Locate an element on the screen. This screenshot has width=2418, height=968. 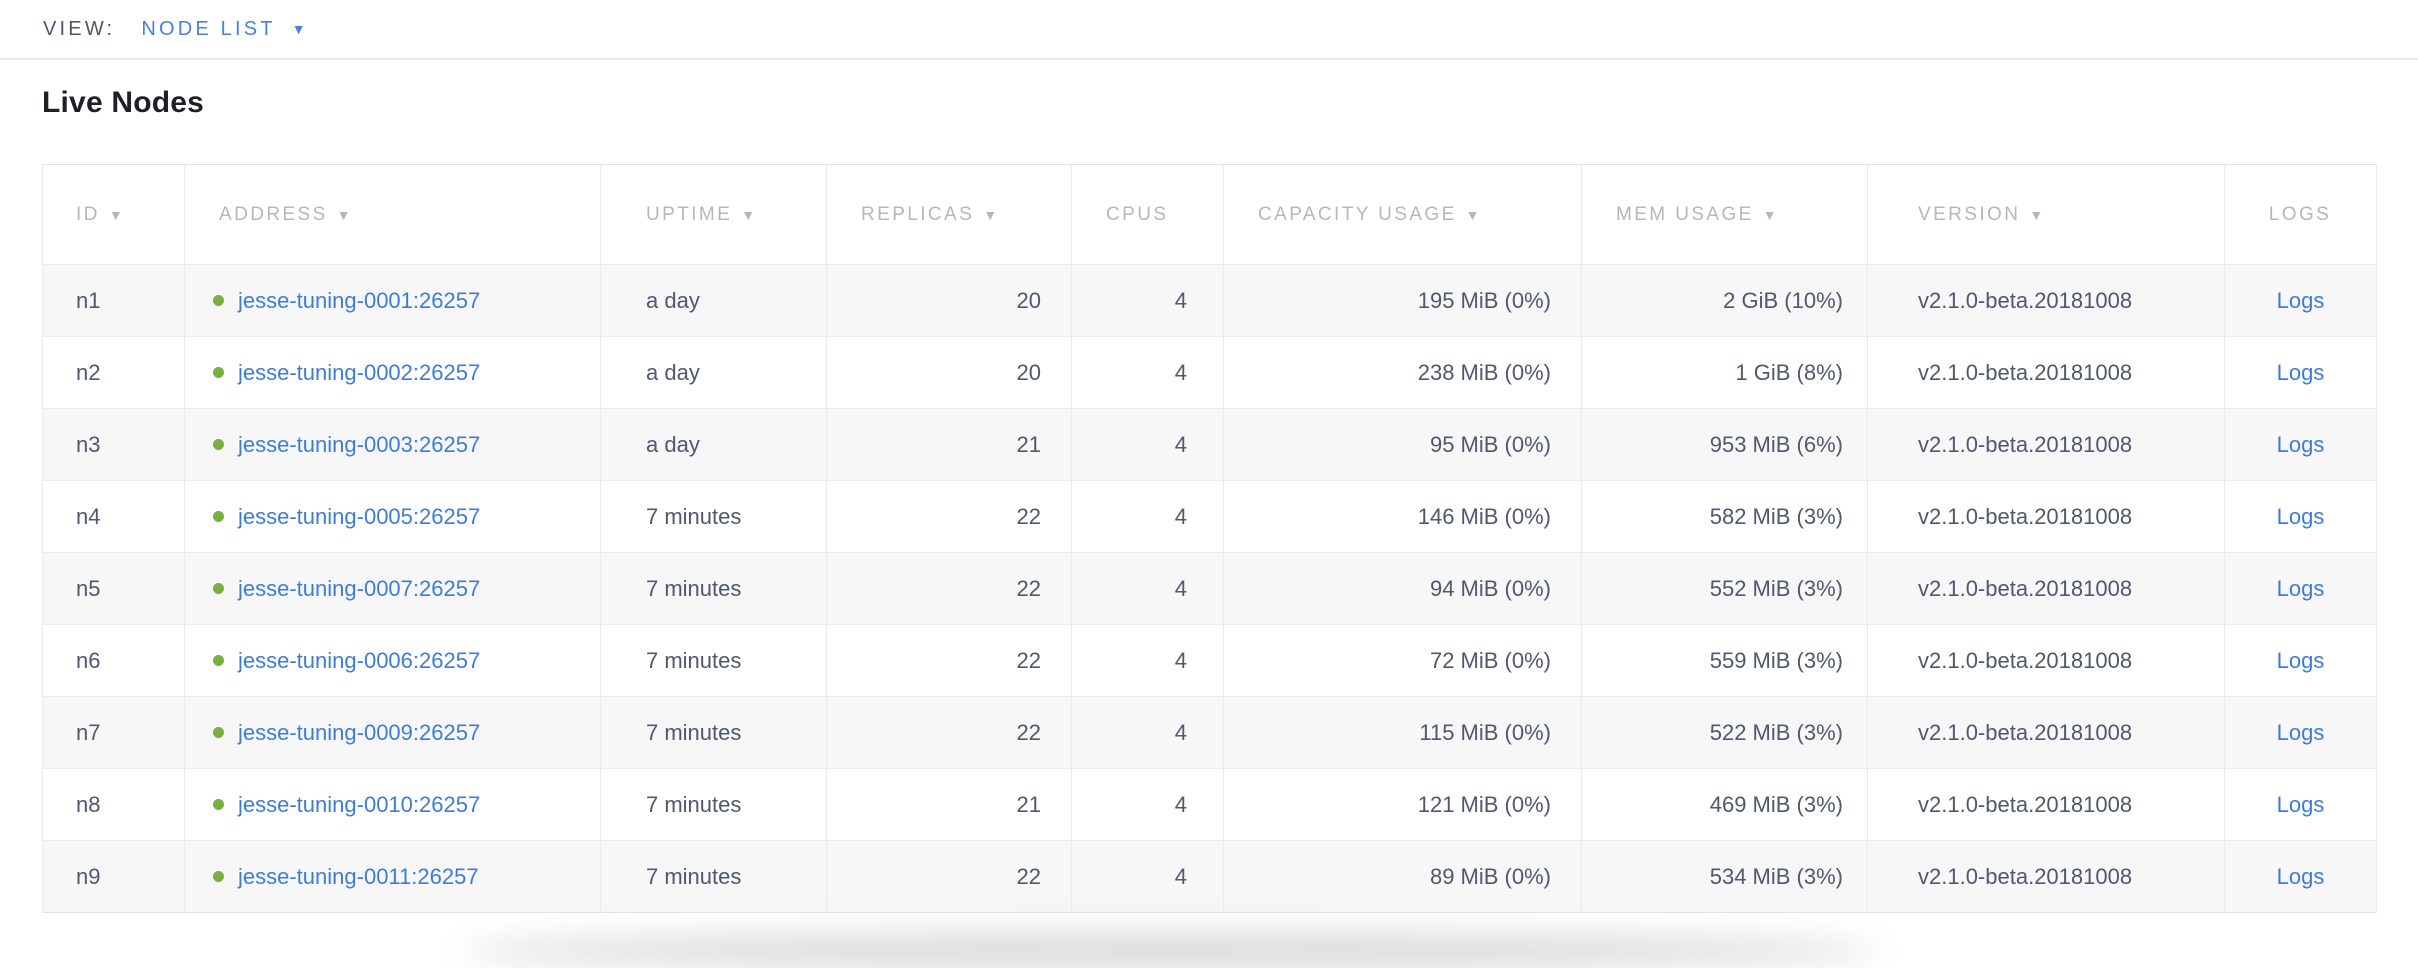
view-bar: VIEW: NODE LIST ▼ is located at coordinates (1209, 30).